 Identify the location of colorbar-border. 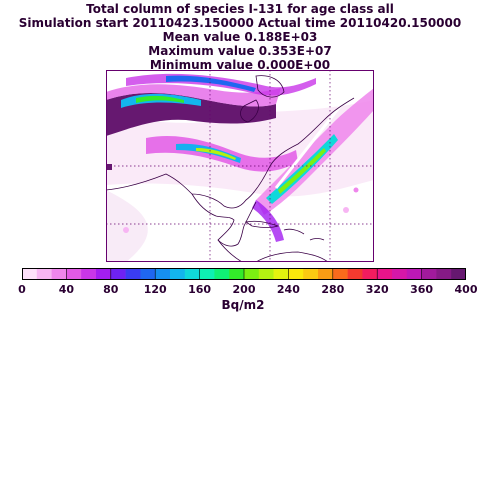
(244, 274).